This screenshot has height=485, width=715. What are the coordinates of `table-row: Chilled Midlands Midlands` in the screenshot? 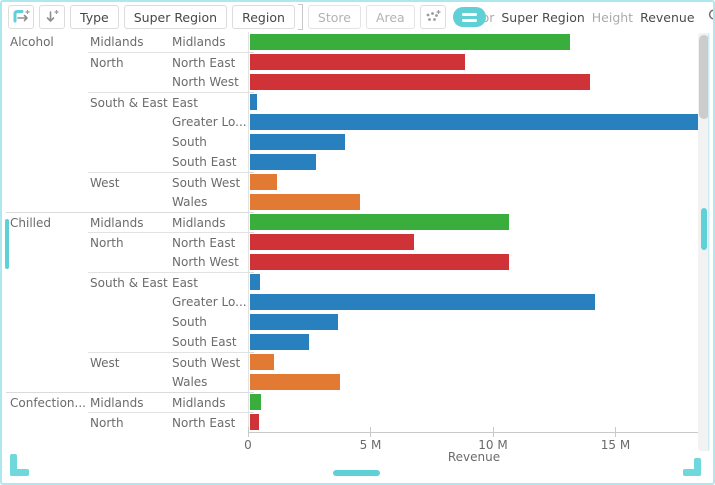 It's located at (353, 222).